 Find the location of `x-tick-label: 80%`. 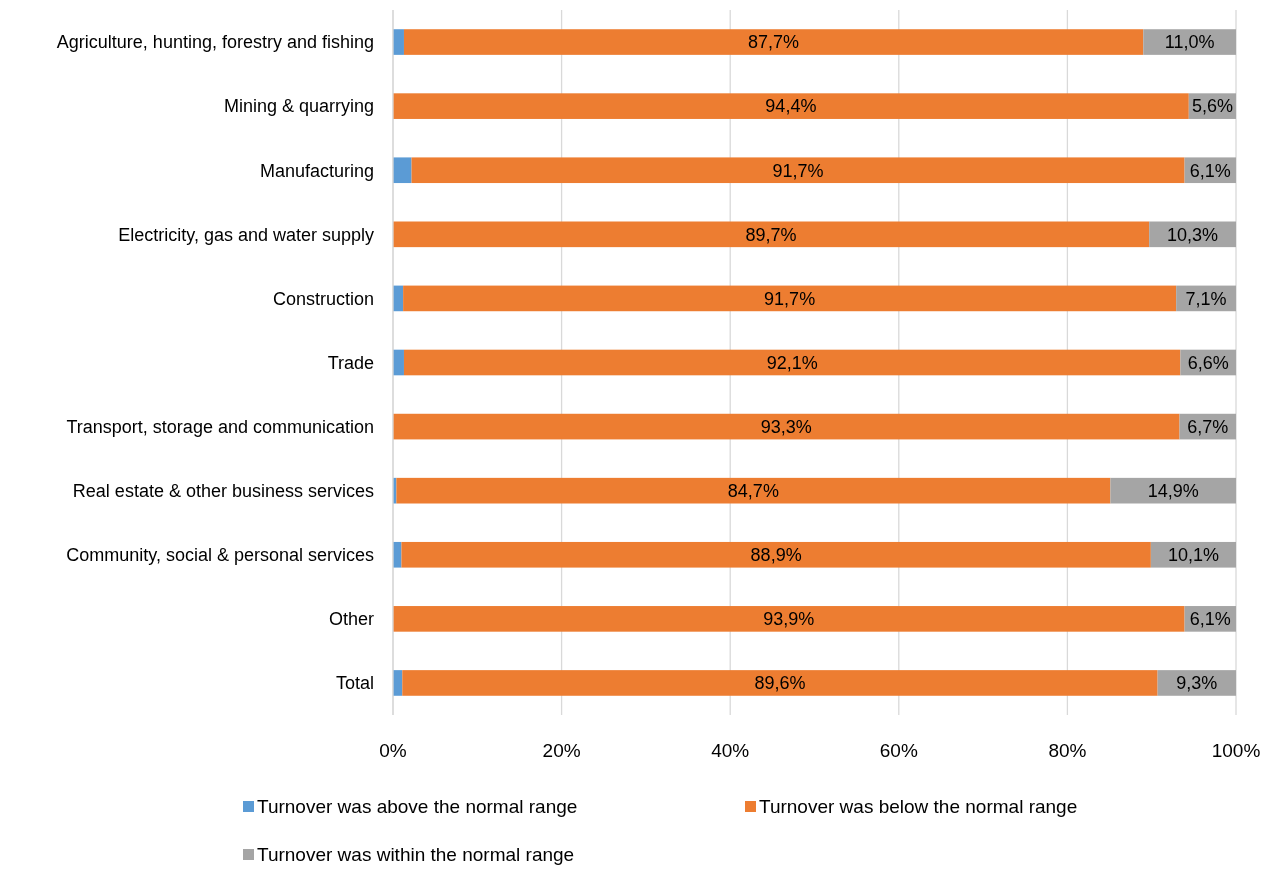

x-tick-label: 80% is located at coordinates (1067, 750).